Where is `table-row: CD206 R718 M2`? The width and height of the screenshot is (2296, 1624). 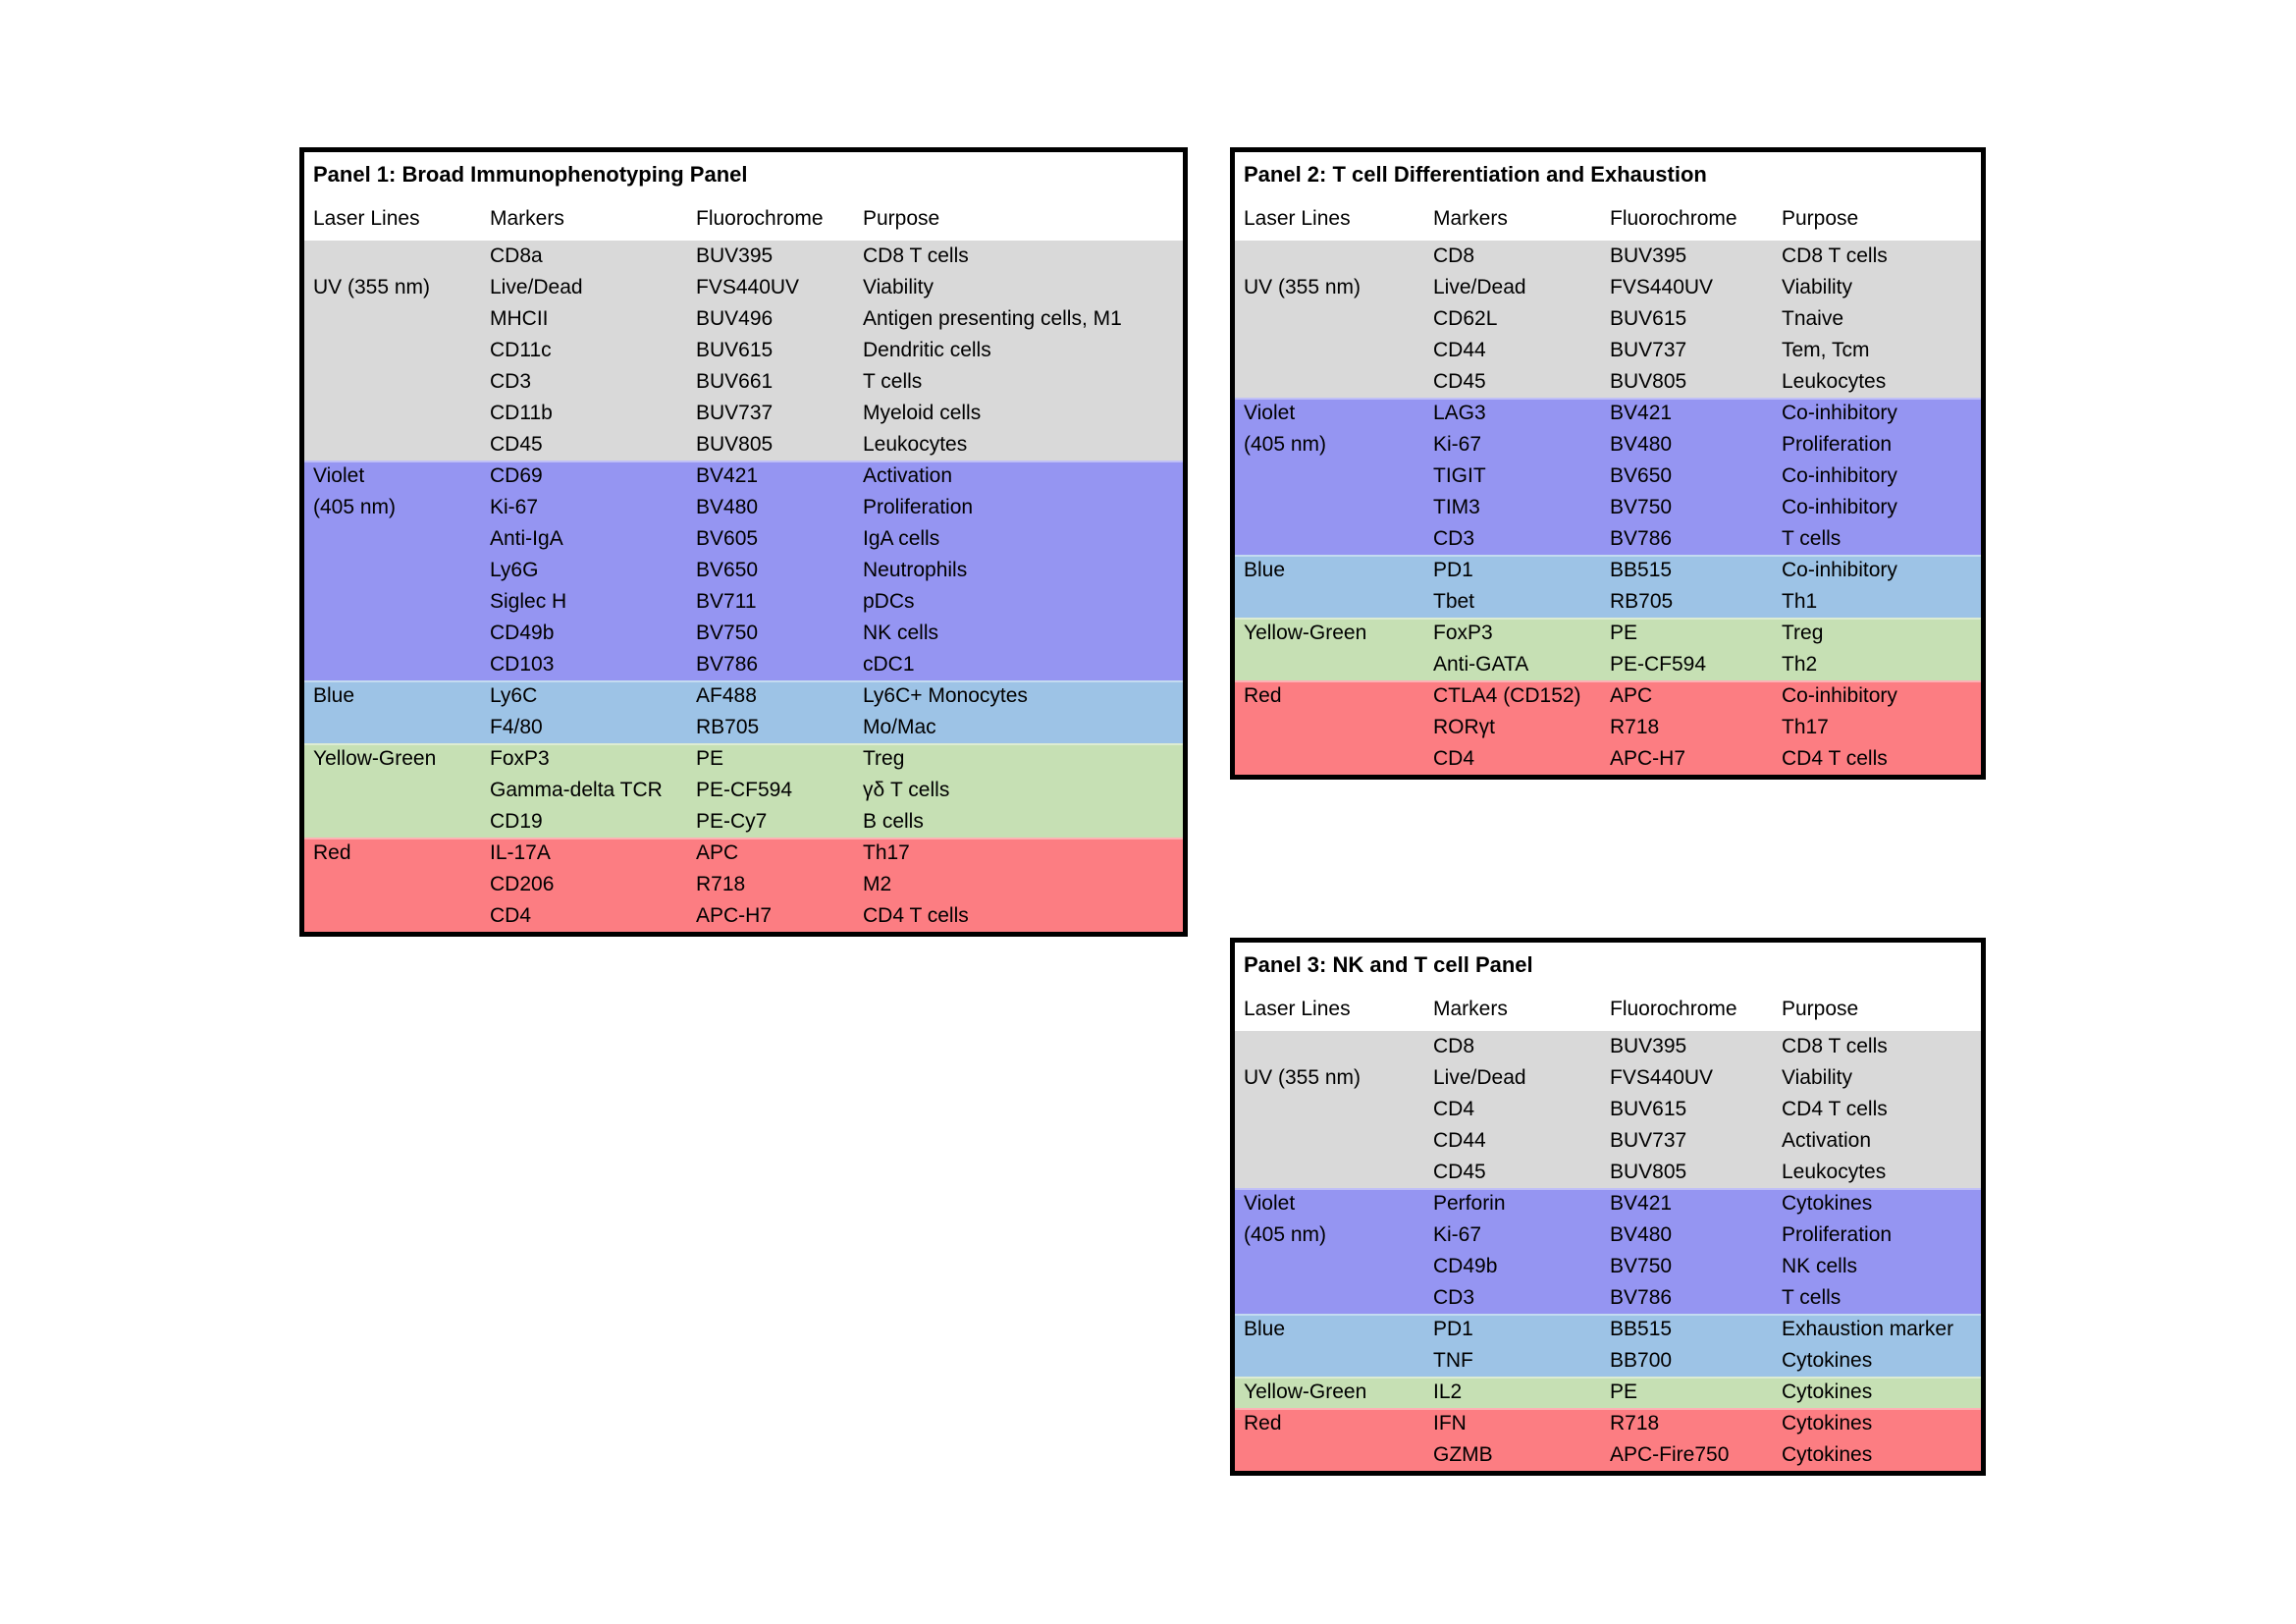 table-row: CD206 R718 M2 is located at coordinates (743, 884).